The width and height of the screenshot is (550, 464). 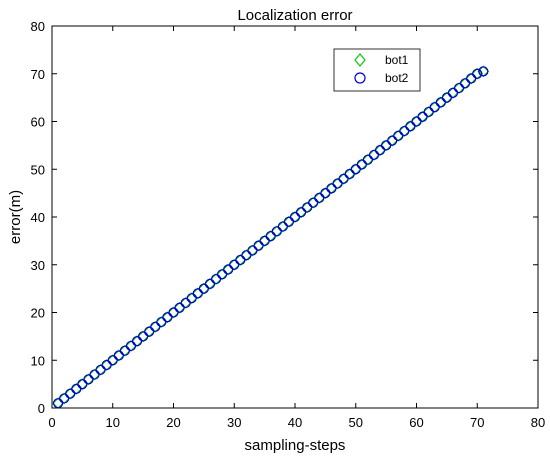 What do you see at coordinates (38, 265) in the screenshot?
I see `y-tick-label: 30` at bounding box center [38, 265].